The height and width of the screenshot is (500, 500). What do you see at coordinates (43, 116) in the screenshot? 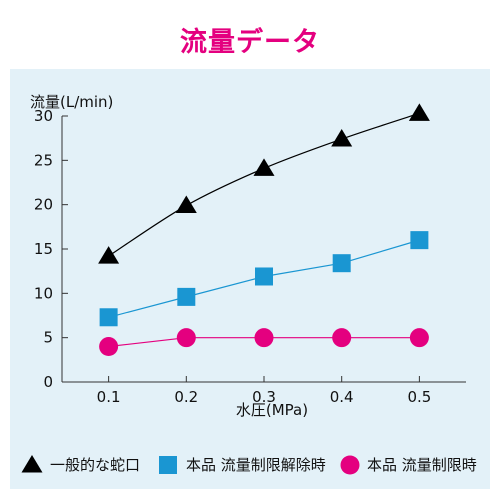
I see `y-tick-label: 30` at bounding box center [43, 116].